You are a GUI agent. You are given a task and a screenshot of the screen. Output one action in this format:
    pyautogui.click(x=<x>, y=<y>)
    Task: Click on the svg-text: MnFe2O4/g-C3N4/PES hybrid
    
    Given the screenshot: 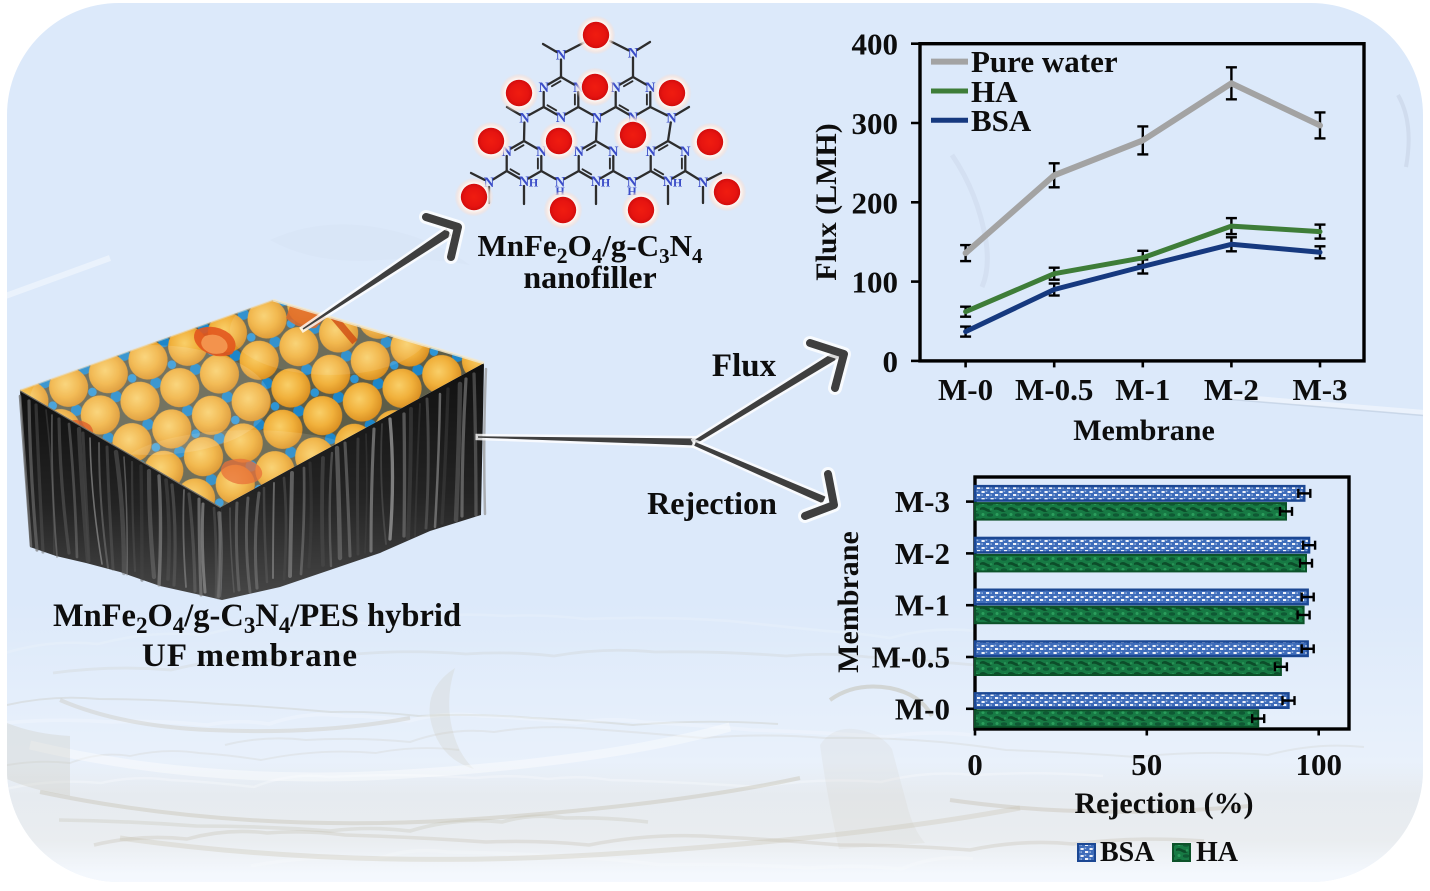 What is the action you would take?
    pyautogui.click(x=257, y=618)
    